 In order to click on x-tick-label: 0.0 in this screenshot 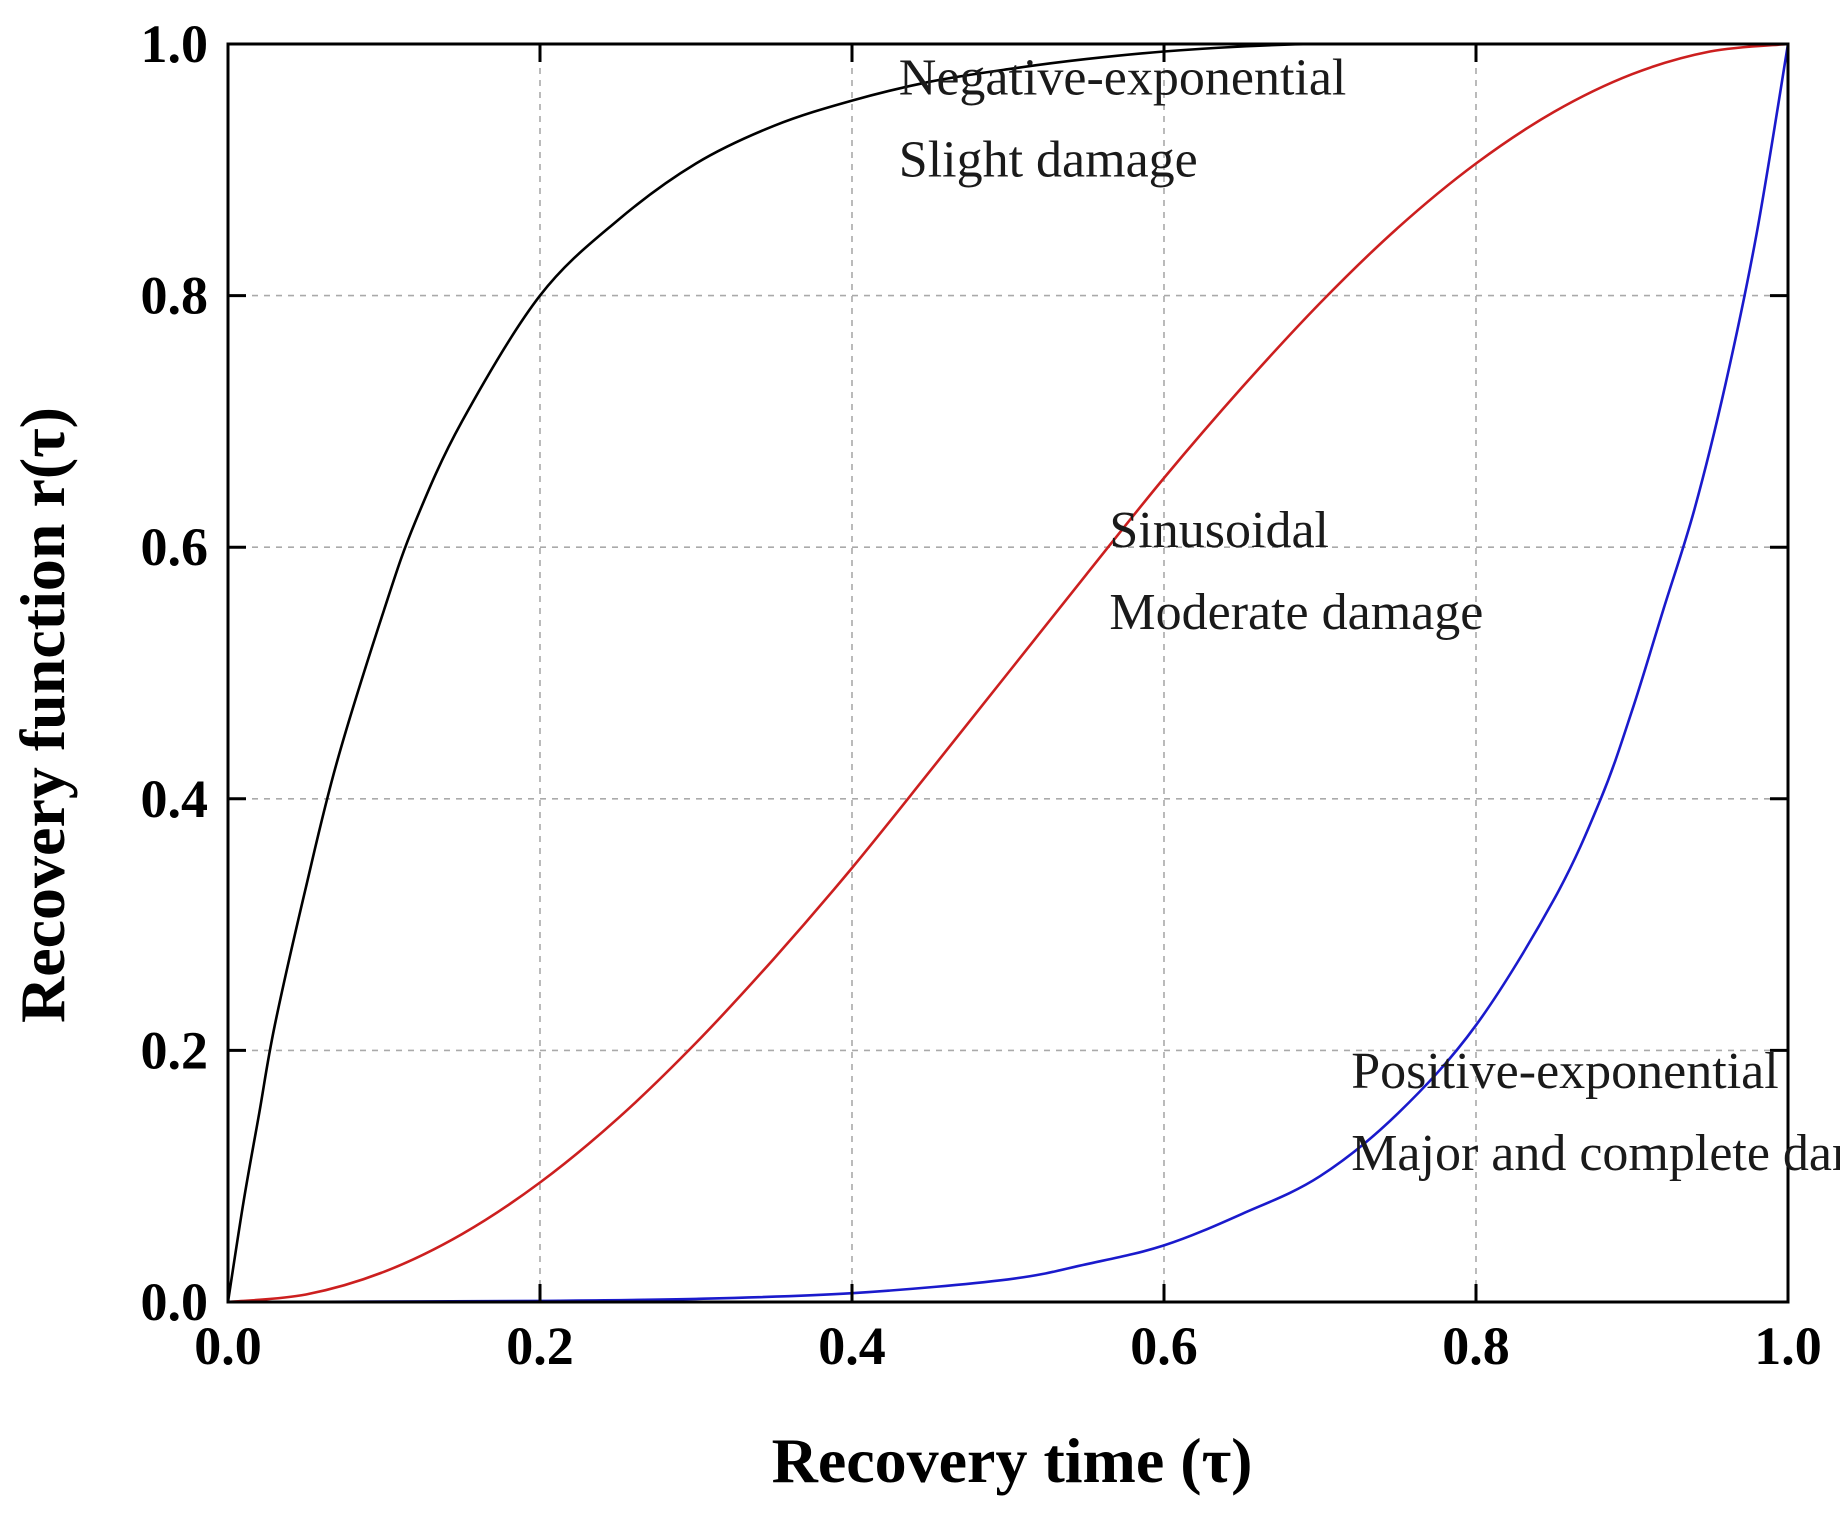, I will do `click(228, 1346)`.